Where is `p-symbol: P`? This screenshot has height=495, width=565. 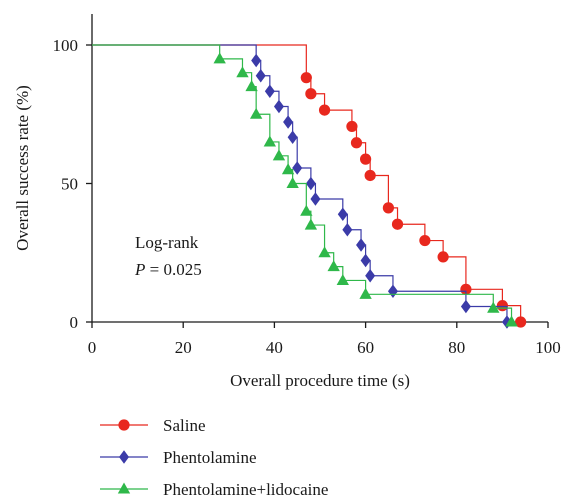 p-symbol: P is located at coordinates (139, 269).